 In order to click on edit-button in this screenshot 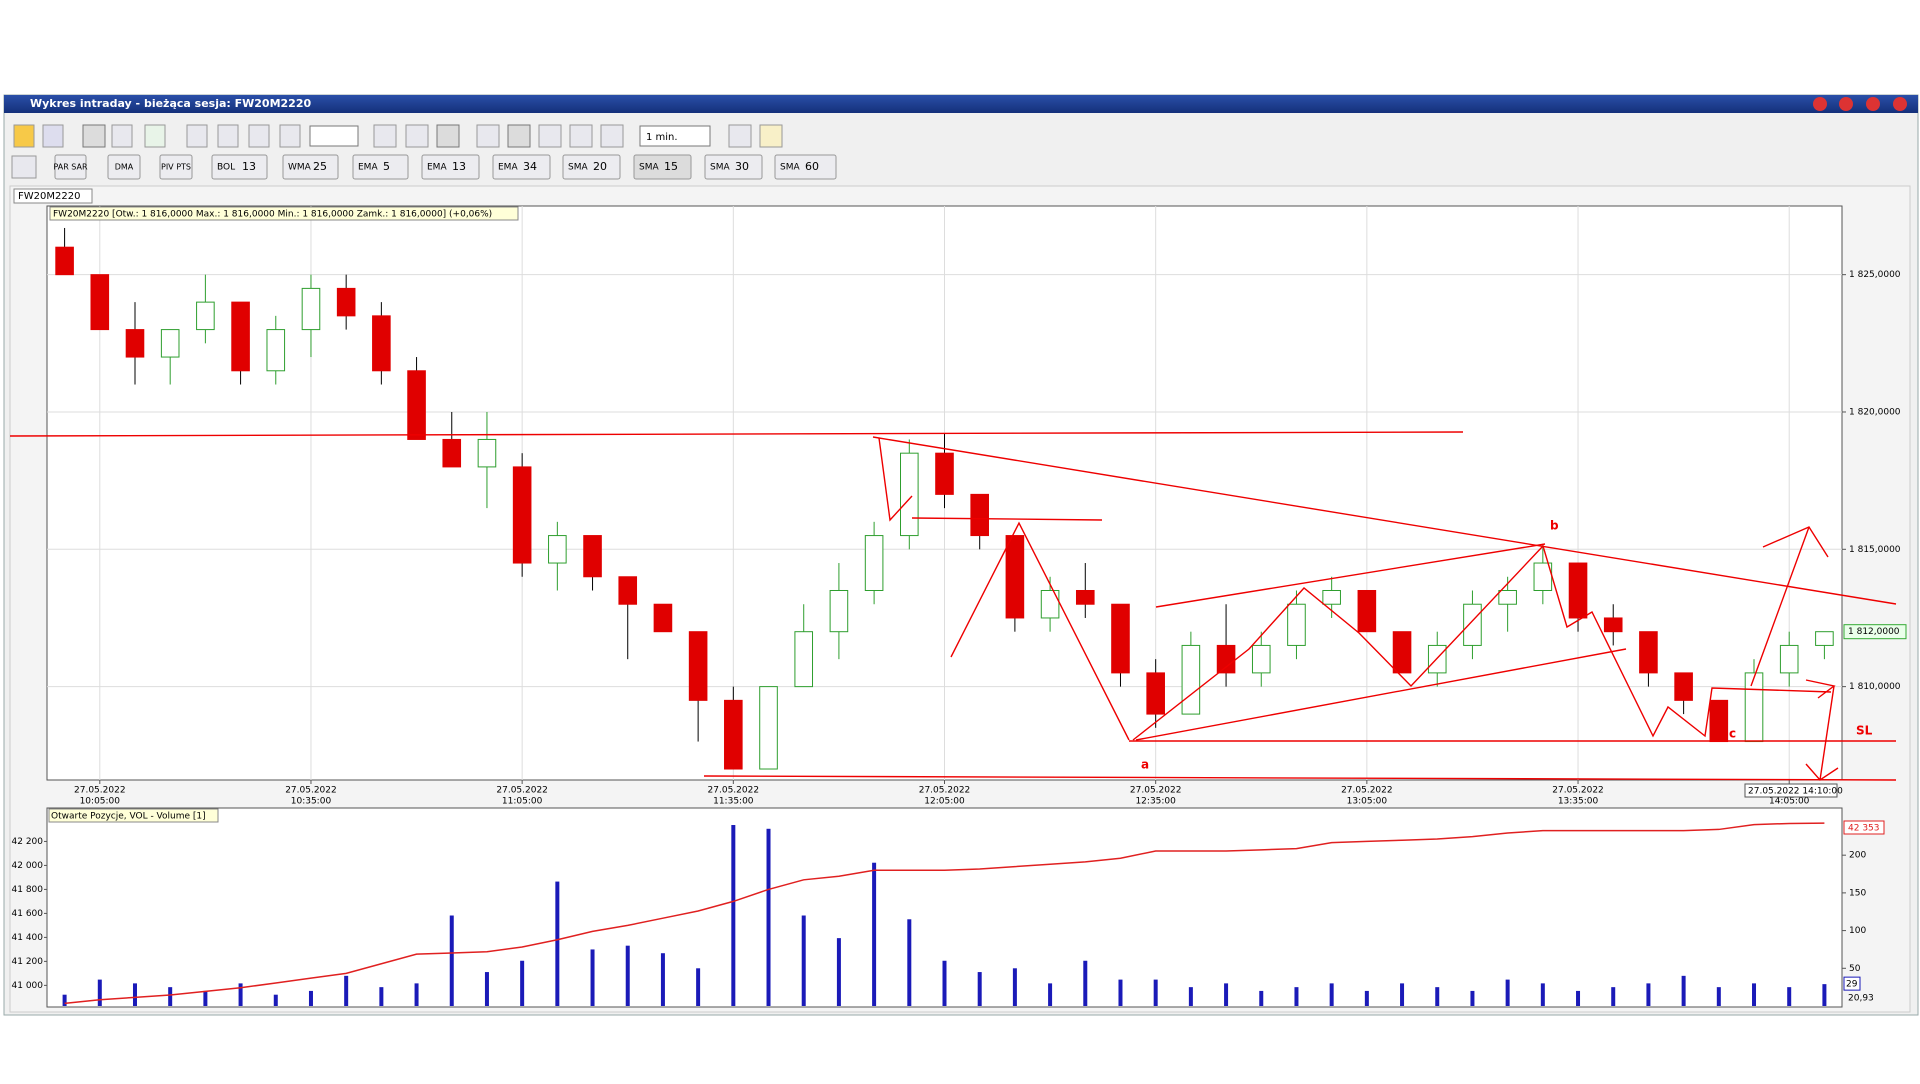, I will do `click(771, 136)`.